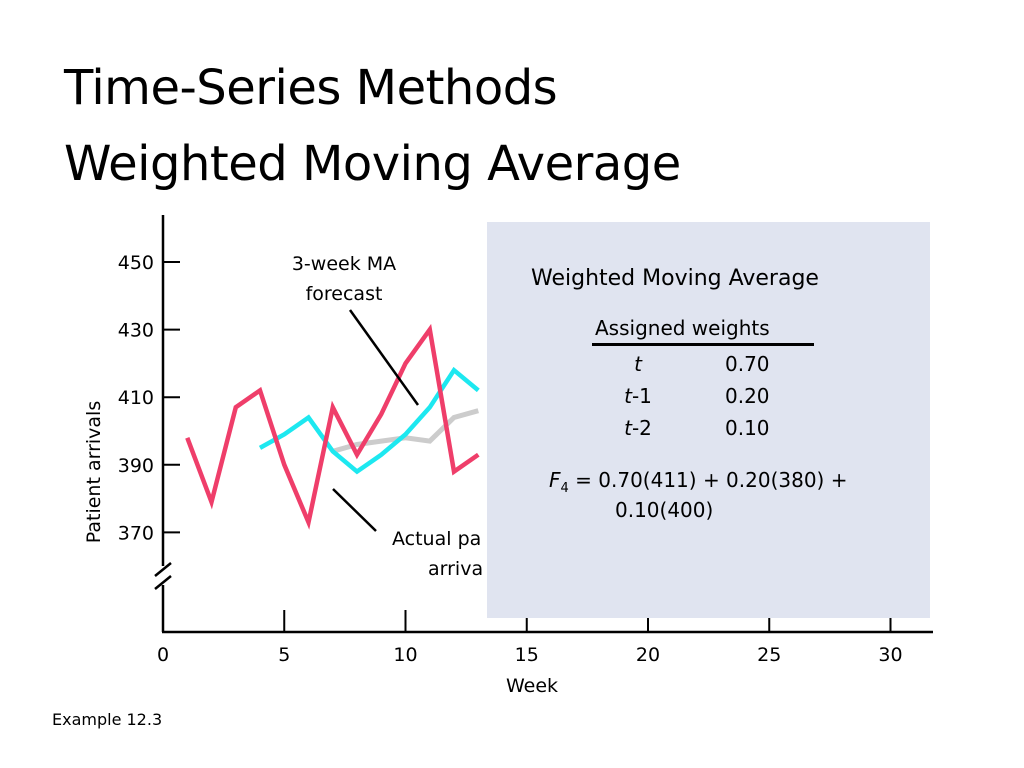 This screenshot has width=1024, height=768. I want to click on y-tick-label: 370, so click(136, 533).